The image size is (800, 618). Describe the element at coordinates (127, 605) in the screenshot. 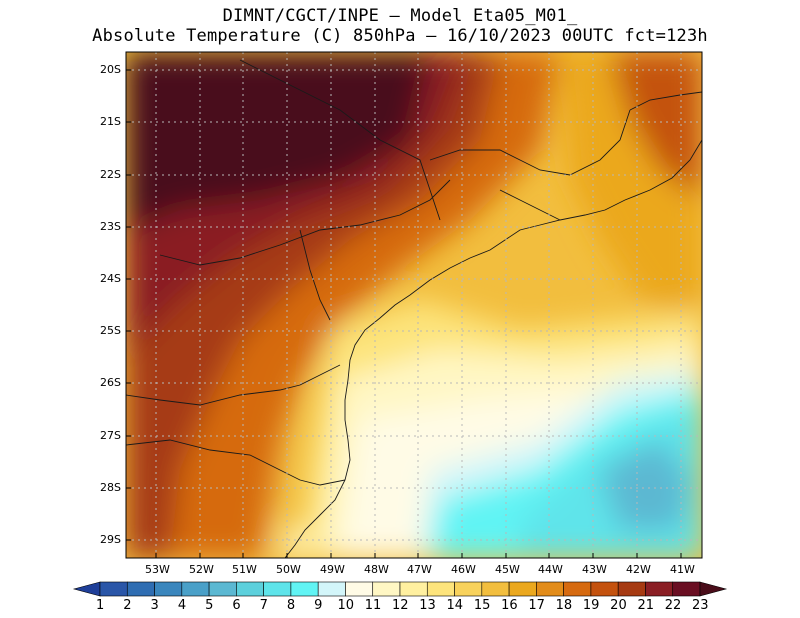

I see `colorbar-label: 2` at that location.